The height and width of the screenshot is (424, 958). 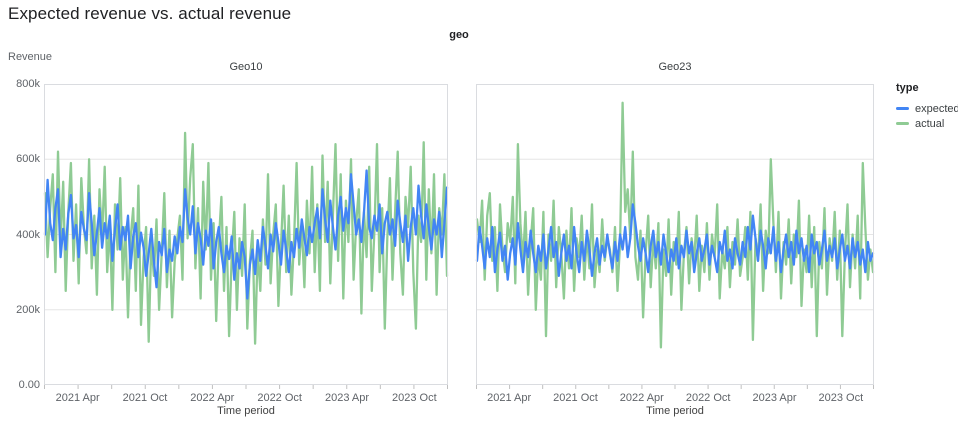 I want to click on legend-item-label: expected, so click(x=936, y=108).